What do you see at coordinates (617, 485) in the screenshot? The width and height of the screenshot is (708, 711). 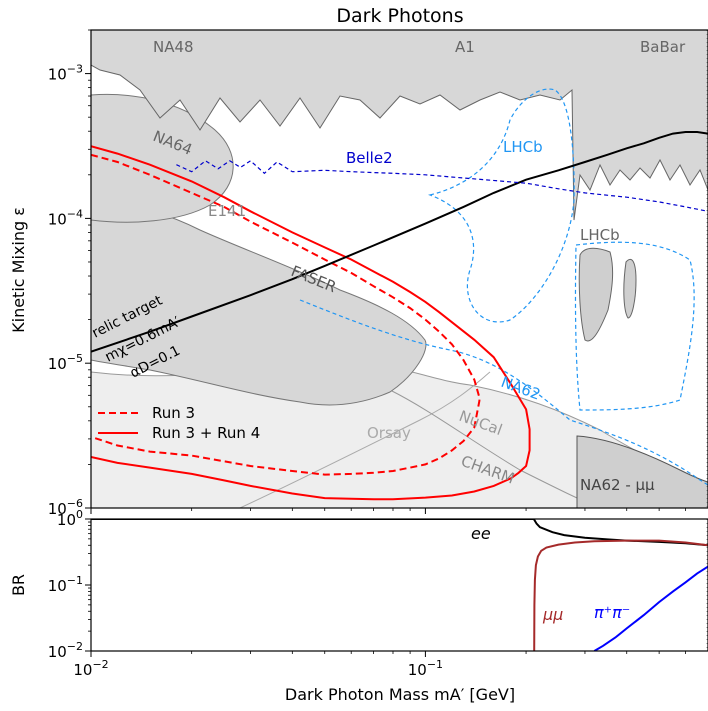 I see `label-na62-mumu: NA62 - μμ` at bounding box center [617, 485].